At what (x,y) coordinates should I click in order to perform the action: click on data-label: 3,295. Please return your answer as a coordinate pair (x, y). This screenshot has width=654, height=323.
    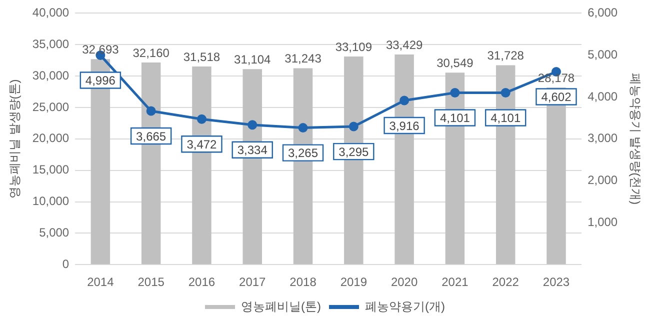
    Looking at the image, I should click on (353, 151).